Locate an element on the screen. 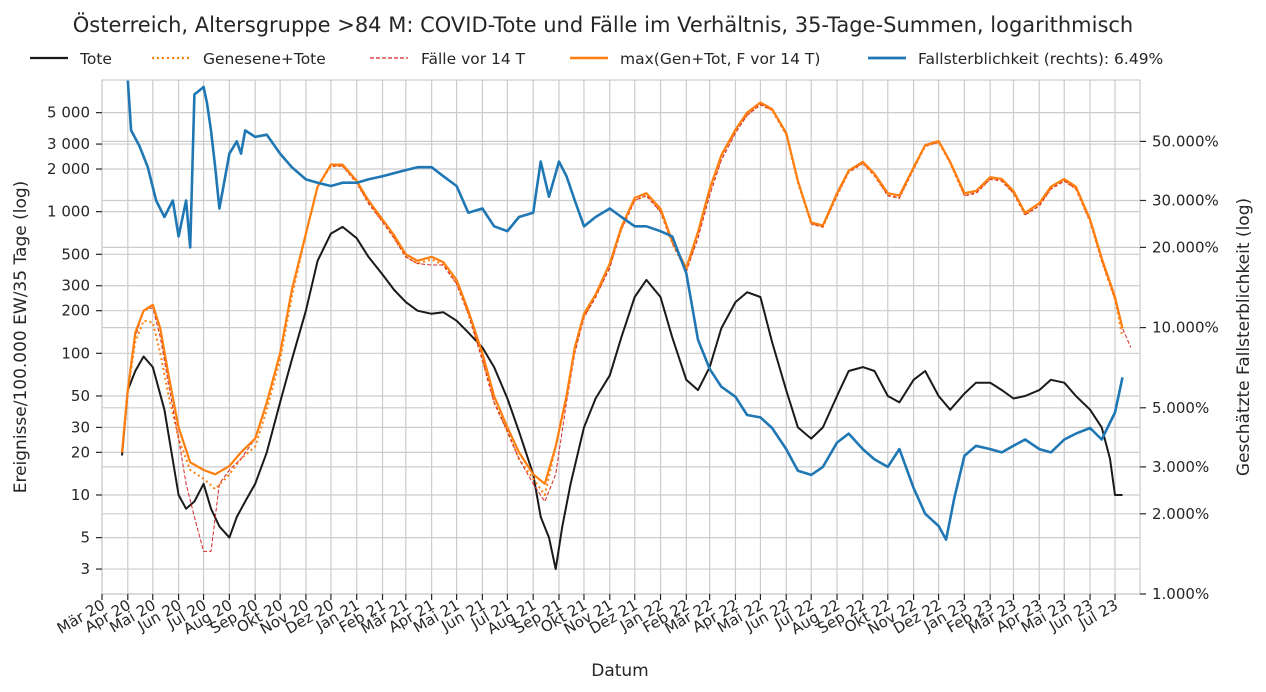  y-tick-label-left: 5 is located at coordinates (85, 538).